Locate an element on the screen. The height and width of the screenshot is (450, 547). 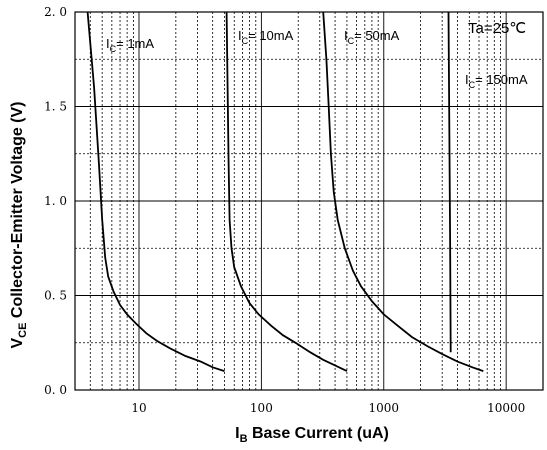
annotation-ic-1ma: IC= 1mA is located at coordinates (130, 45).